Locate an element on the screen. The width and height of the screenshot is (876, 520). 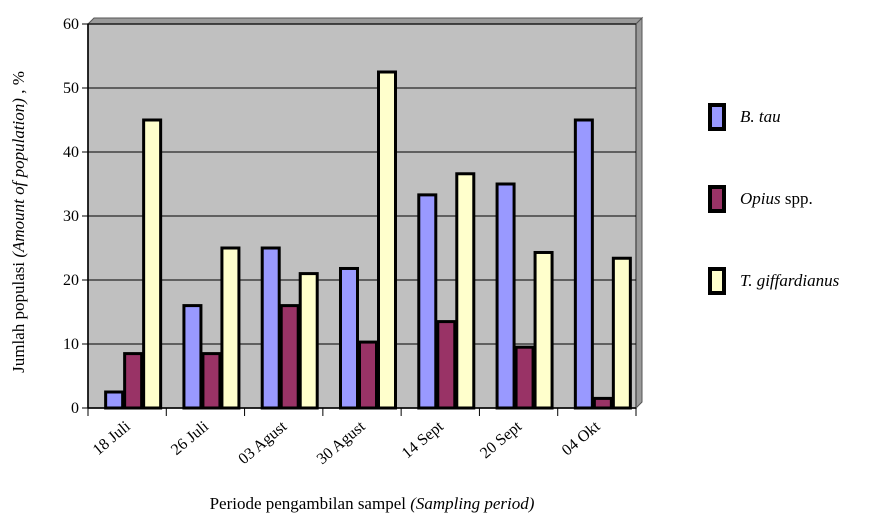
legend-label-t-giffardianus: T. giffardianus is located at coordinates (790, 280).